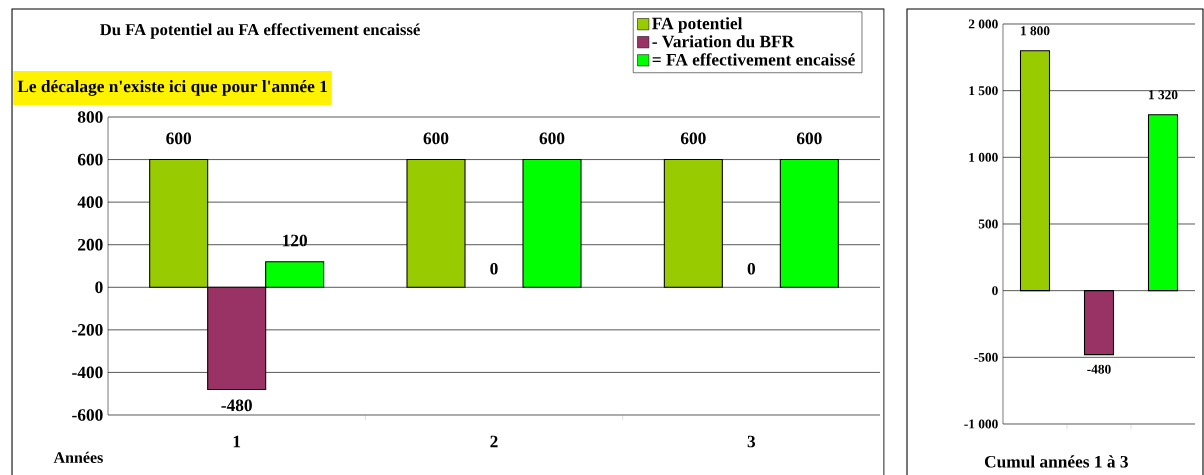 This screenshot has height=475, width=1204. What do you see at coordinates (983, 24) in the screenshot?
I see `y-tick-label: 2 000` at bounding box center [983, 24].